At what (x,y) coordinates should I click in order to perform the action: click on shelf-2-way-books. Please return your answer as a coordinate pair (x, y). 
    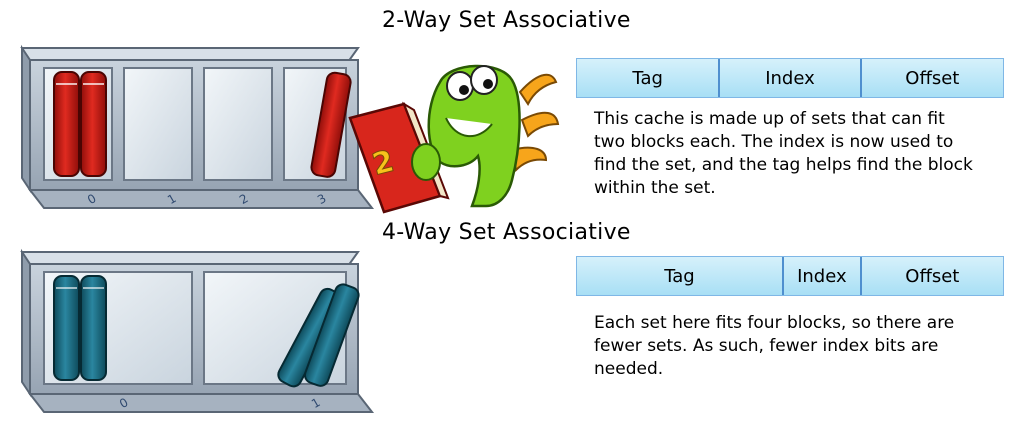
    Looking at the image, I should click on (202, 124).